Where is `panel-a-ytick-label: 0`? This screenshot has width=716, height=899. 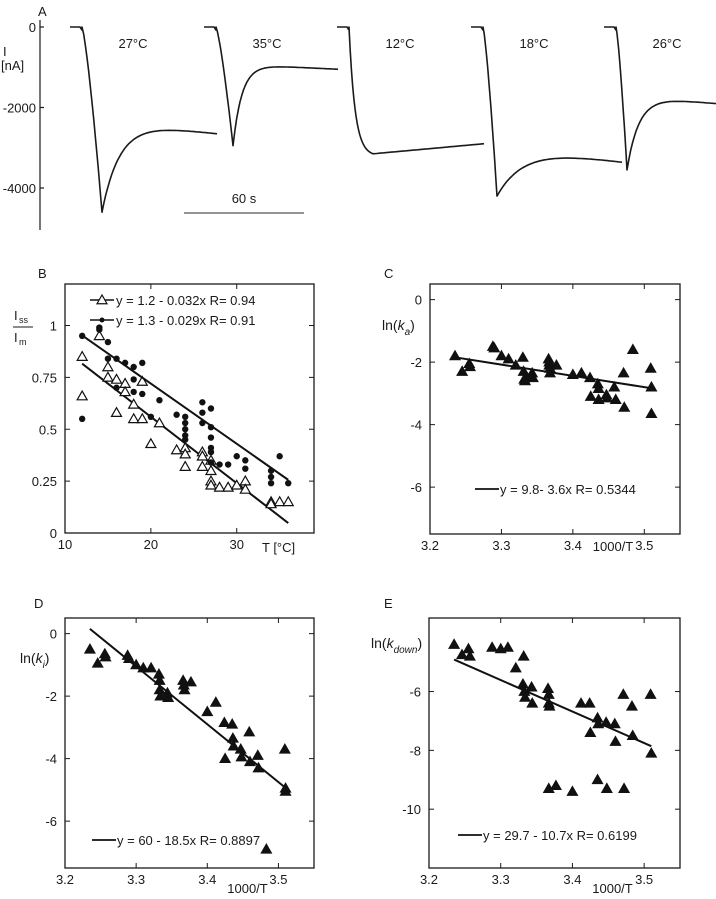 panel-a-ytick-label: 0 is located at coordinates (32, 27).